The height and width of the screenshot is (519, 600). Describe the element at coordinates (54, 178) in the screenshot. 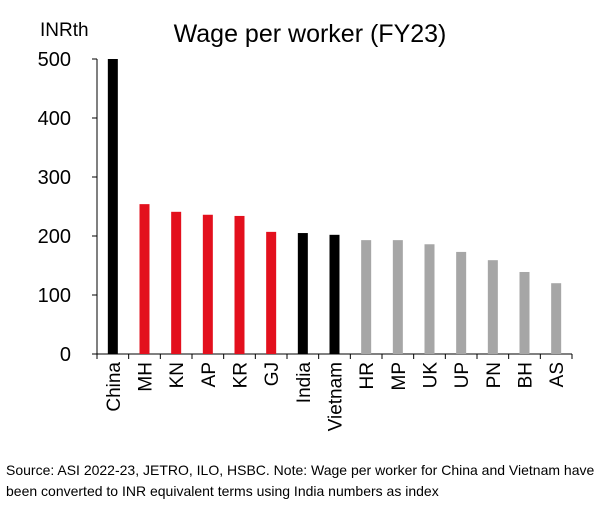

I see `y-tick-label: 300` at that location.